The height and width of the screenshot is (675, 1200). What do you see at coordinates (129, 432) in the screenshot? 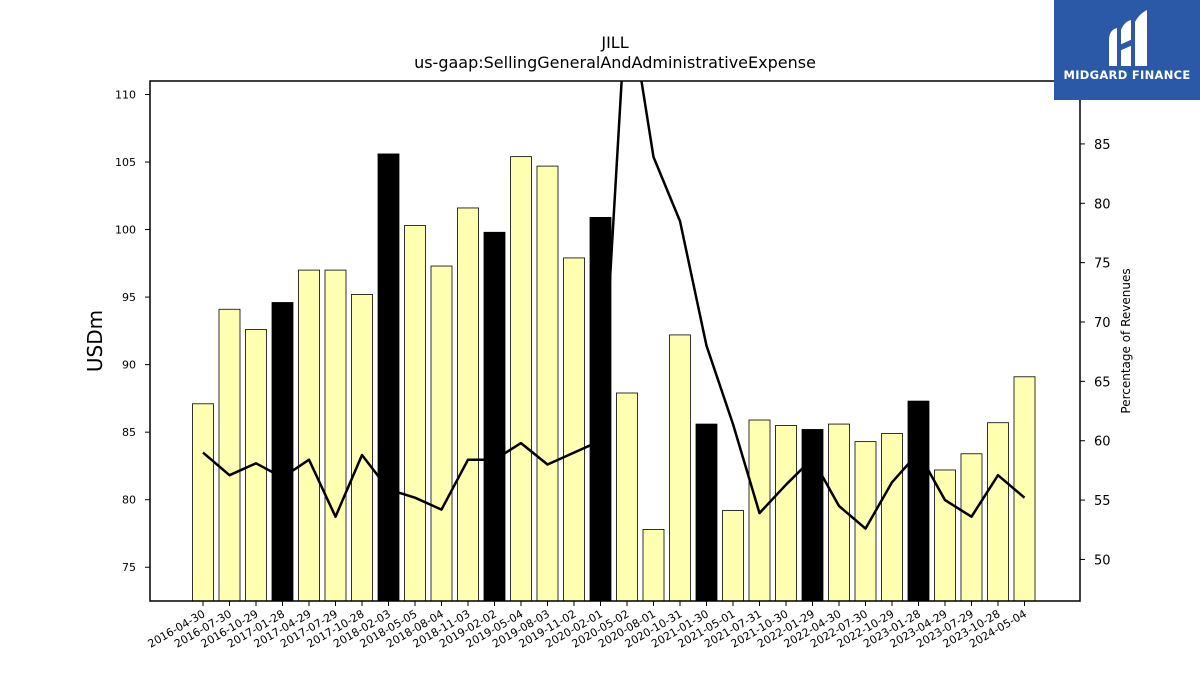
I see `y-tick-label: 85` at bounding box center [129, 432].